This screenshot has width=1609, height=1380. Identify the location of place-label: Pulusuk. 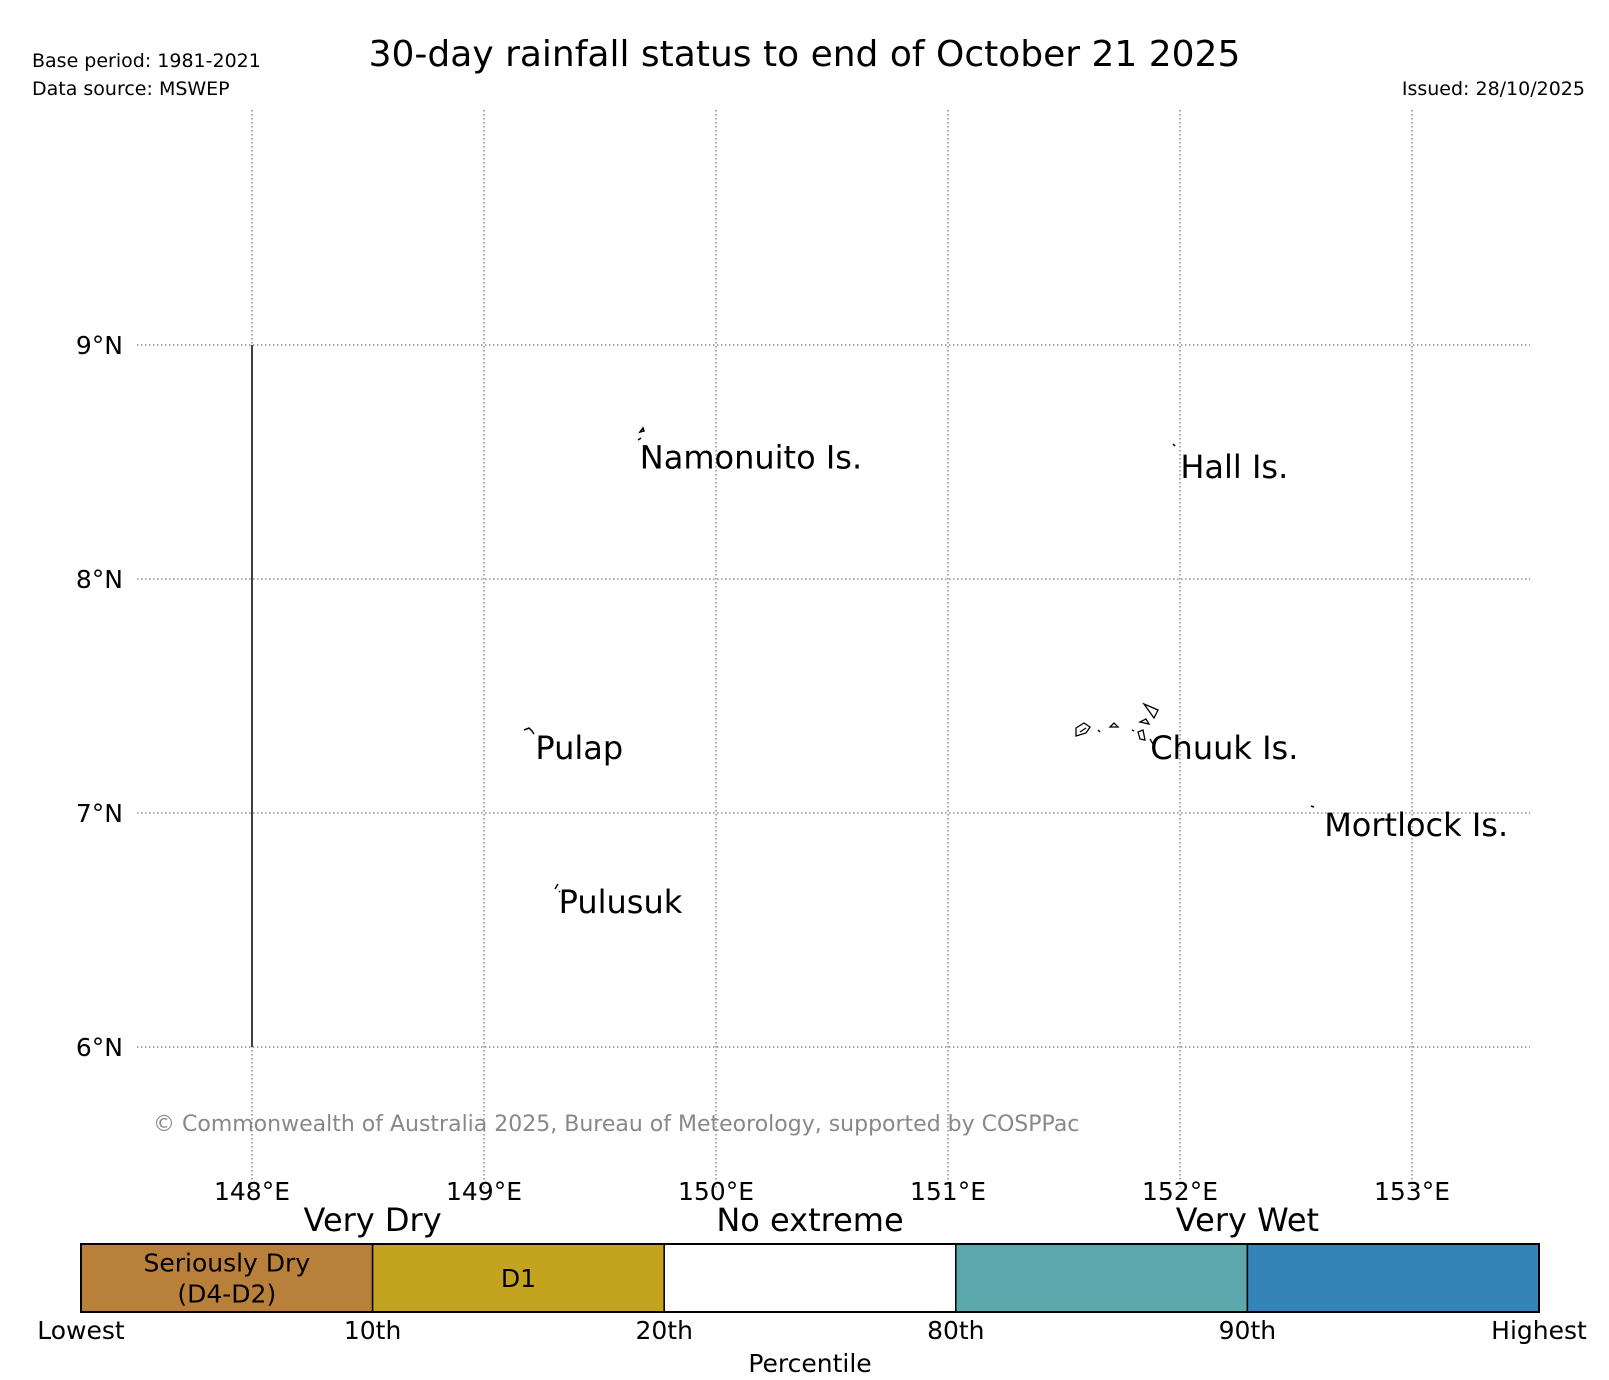
(621, 902).